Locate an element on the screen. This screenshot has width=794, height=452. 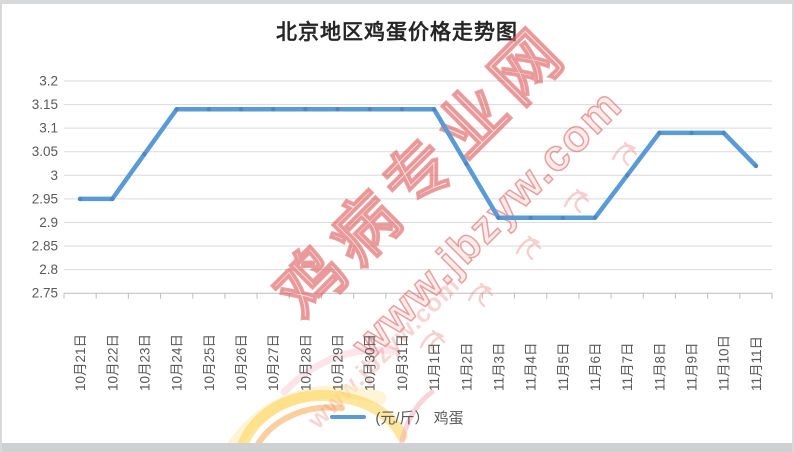
y-tick-label: 3.1 is located at coordinates (48, 128).